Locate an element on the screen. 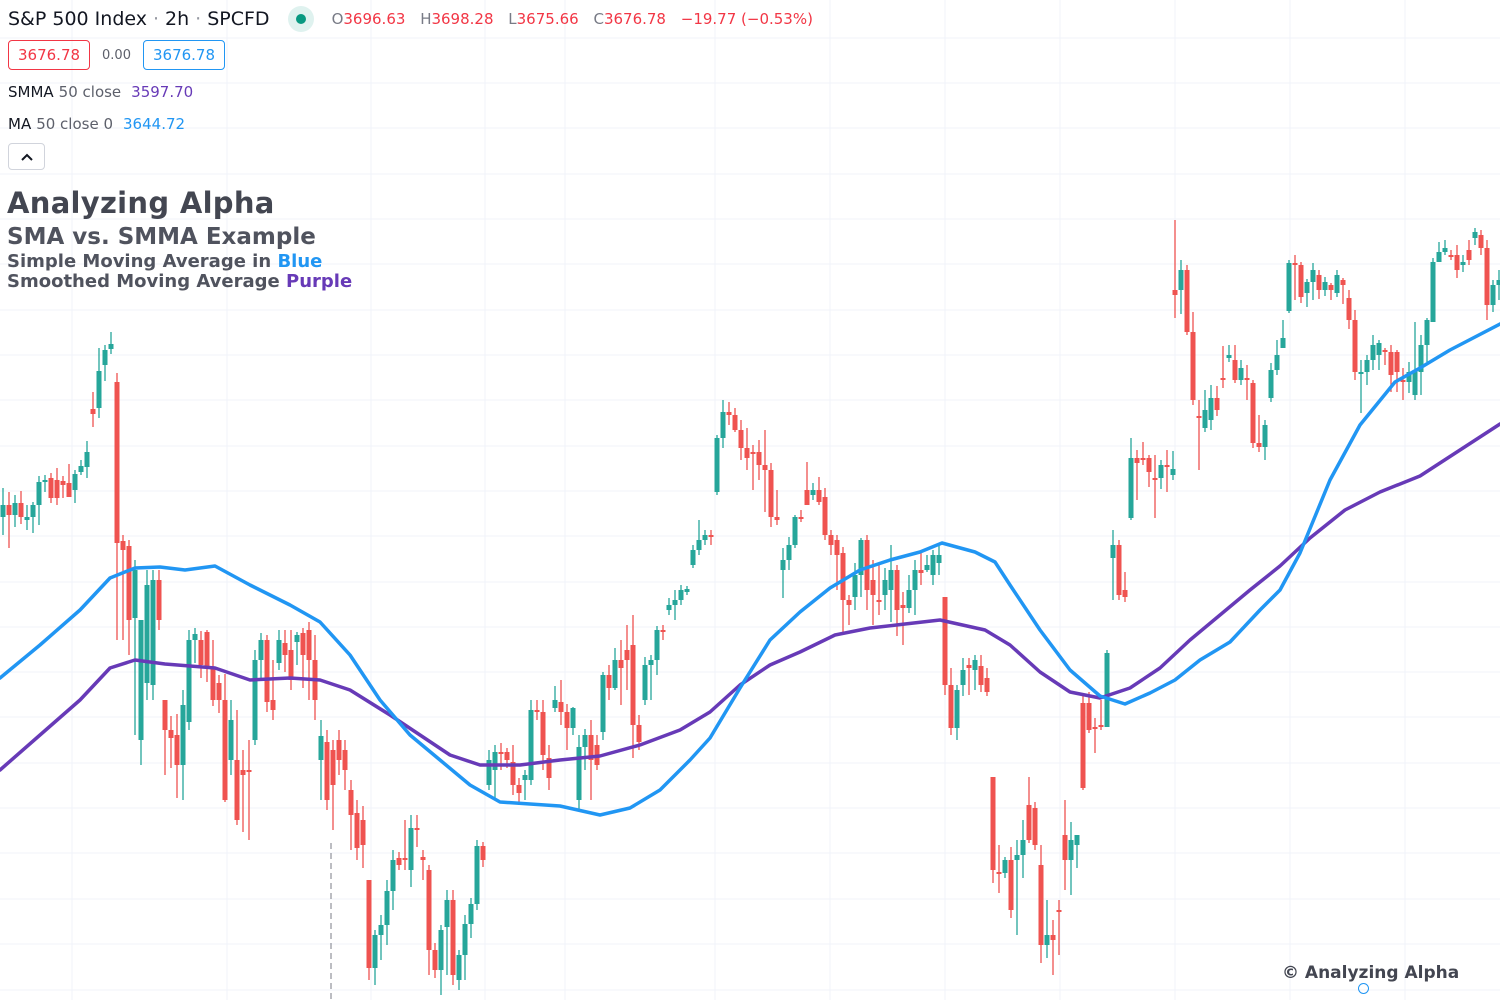 Image resolution: width=1500 pixels, height=1000 pixels. indicator-value: 3597.70 is located at coordinates (162, 92).